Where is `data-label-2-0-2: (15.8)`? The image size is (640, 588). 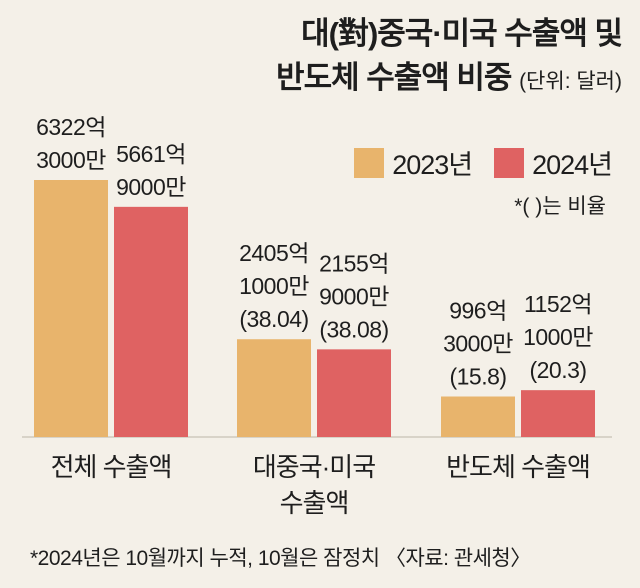 data-label-2-0-2: (15.8) is located at coordinates (477, 377).